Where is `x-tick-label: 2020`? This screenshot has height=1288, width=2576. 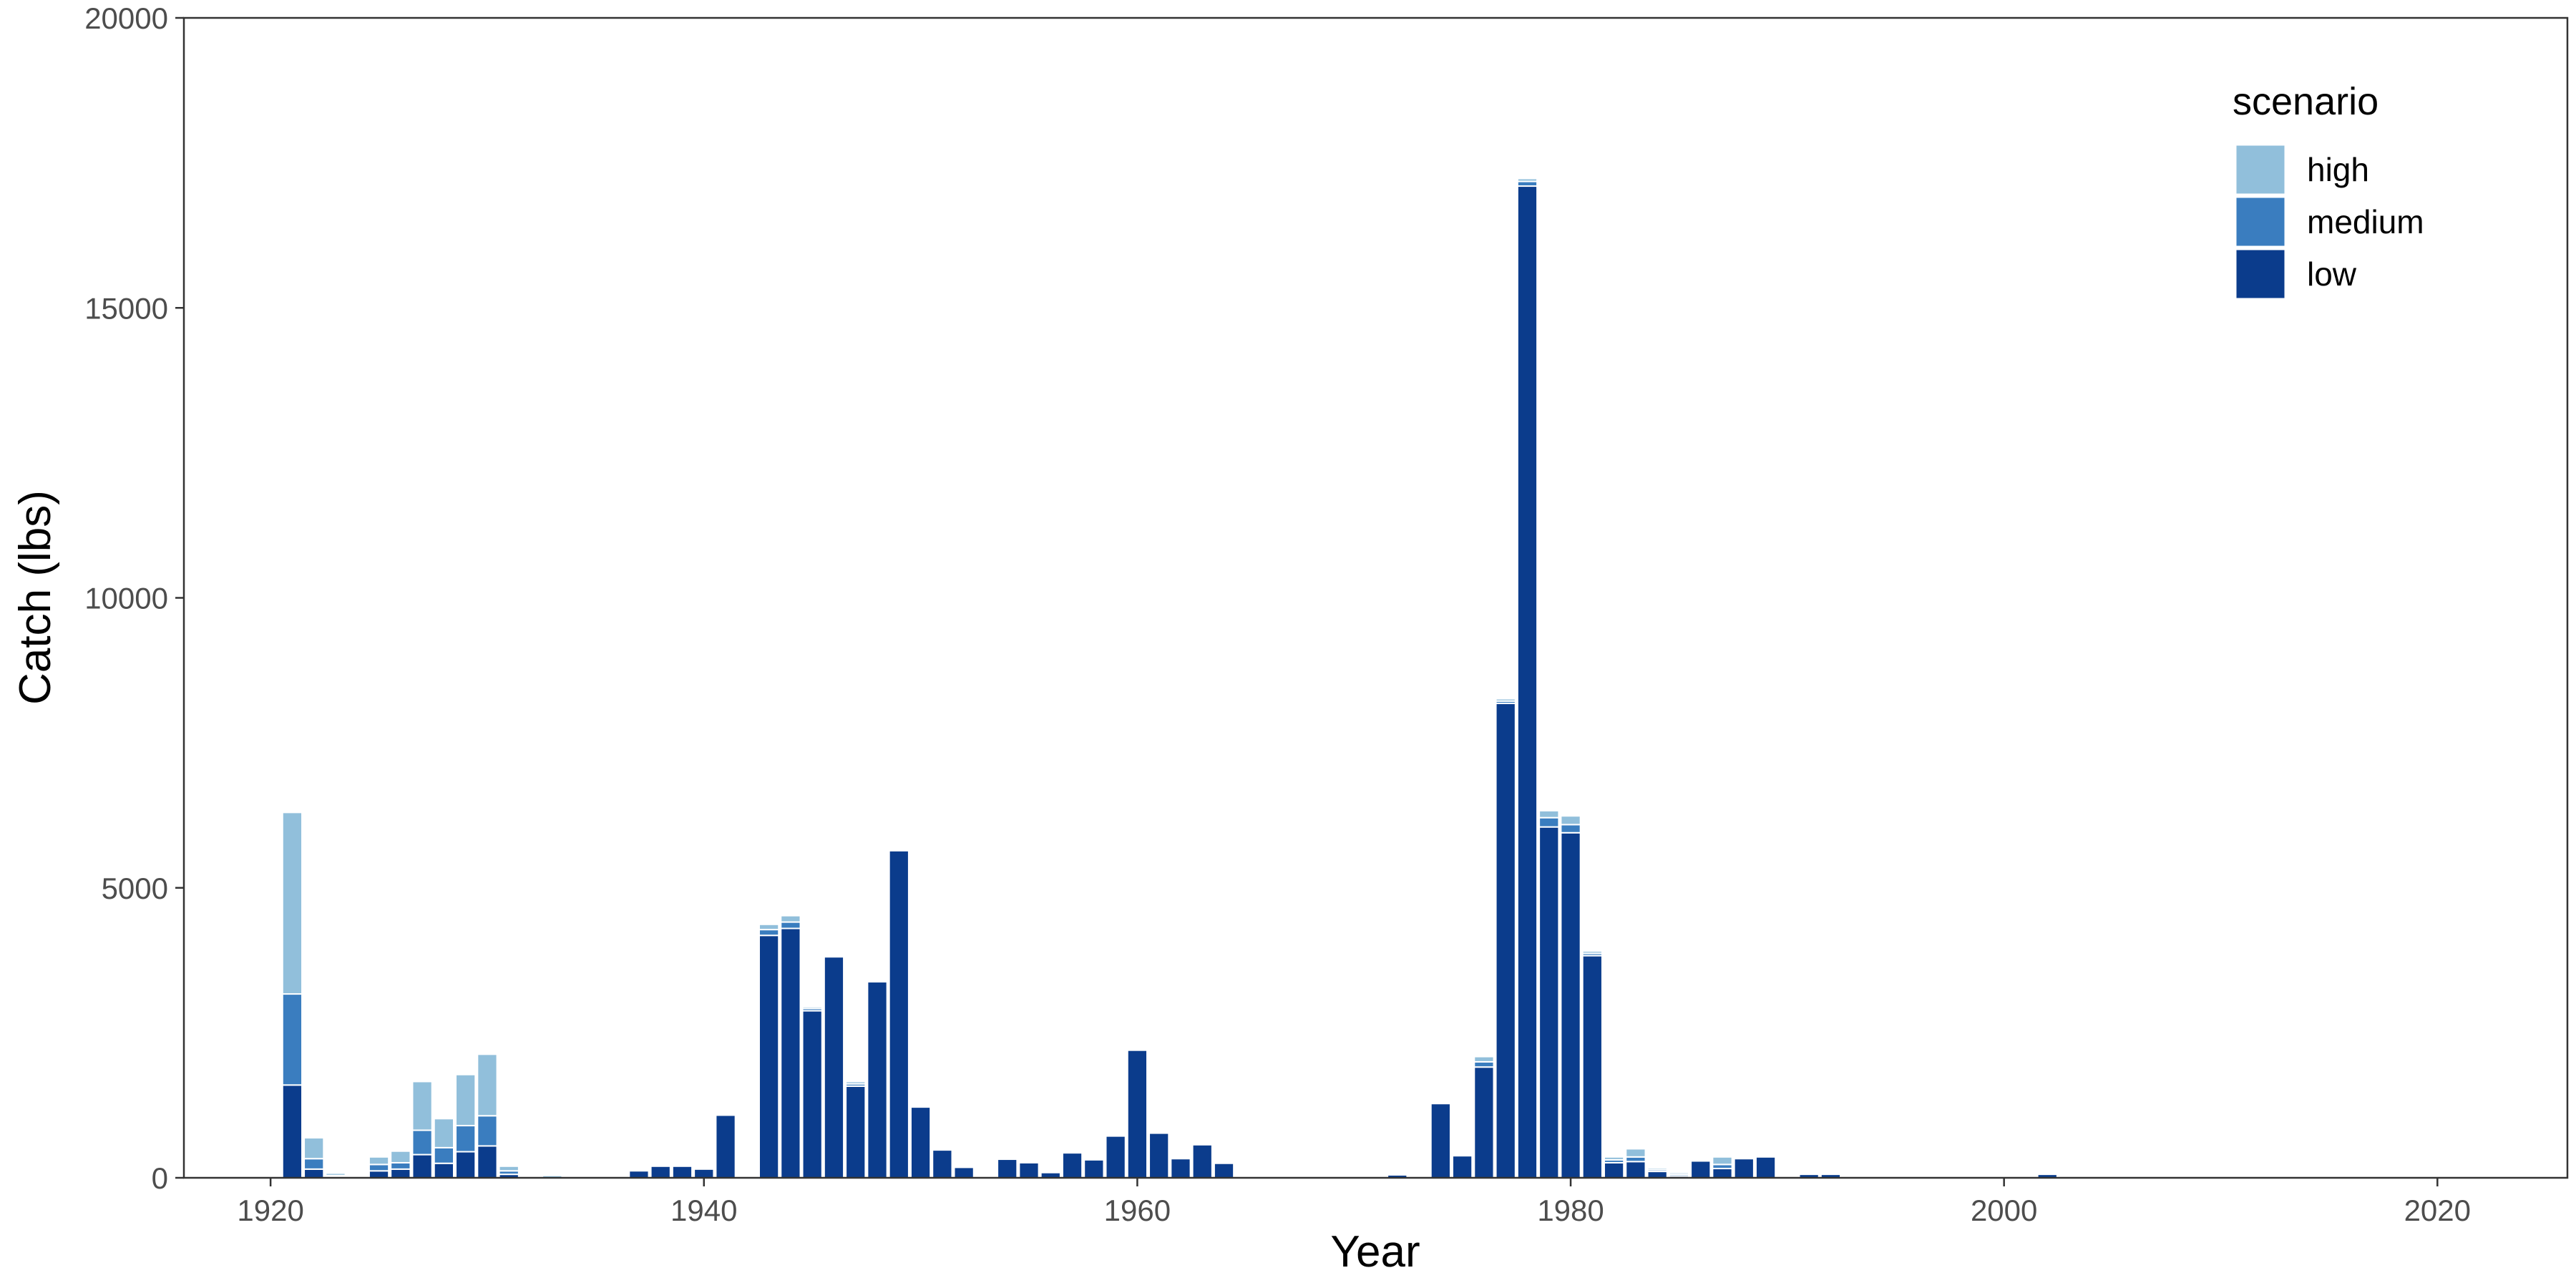
x-tick-label: 2020 is located at coordinates (2437, 1210).